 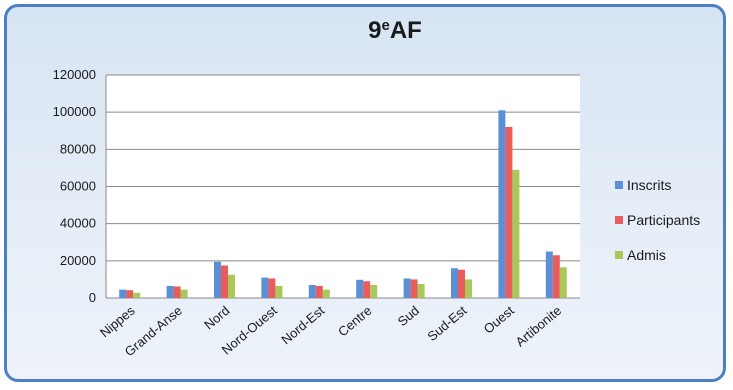 What do you see at coordinates (508, 212) in the screenshot?
I see `bar-participants-ouest` at bounding box center [508, 212].